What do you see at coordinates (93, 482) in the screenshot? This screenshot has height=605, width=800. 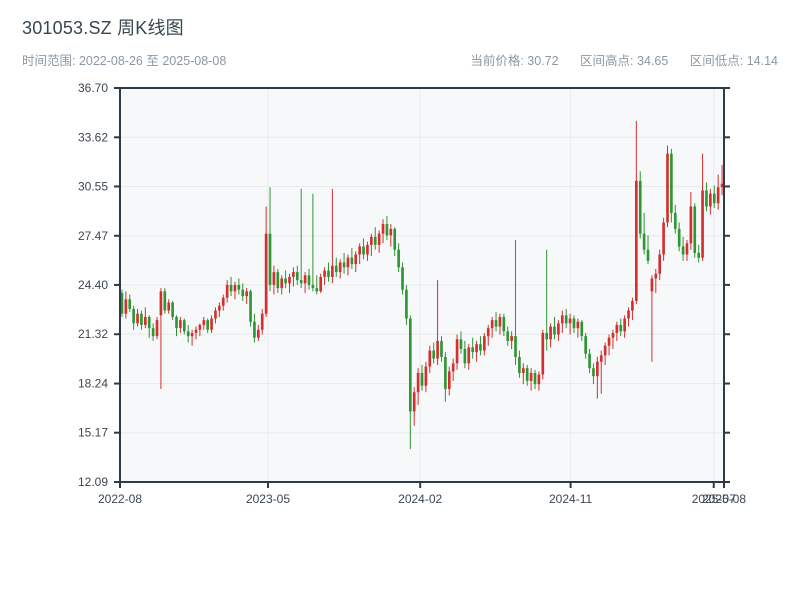 I see `y-tick-label: 12.09` at bounding box center [93, 482].